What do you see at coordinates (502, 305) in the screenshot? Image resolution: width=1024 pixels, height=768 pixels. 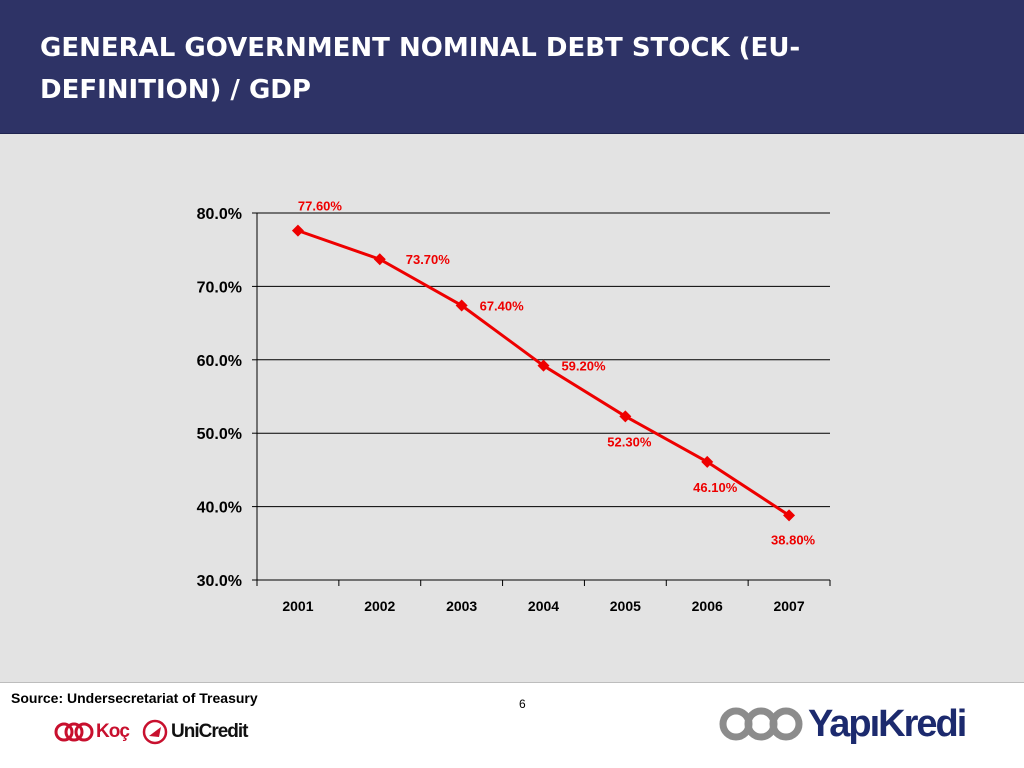 I see `data-label: 67.40%` at bounding box center [502, 305].